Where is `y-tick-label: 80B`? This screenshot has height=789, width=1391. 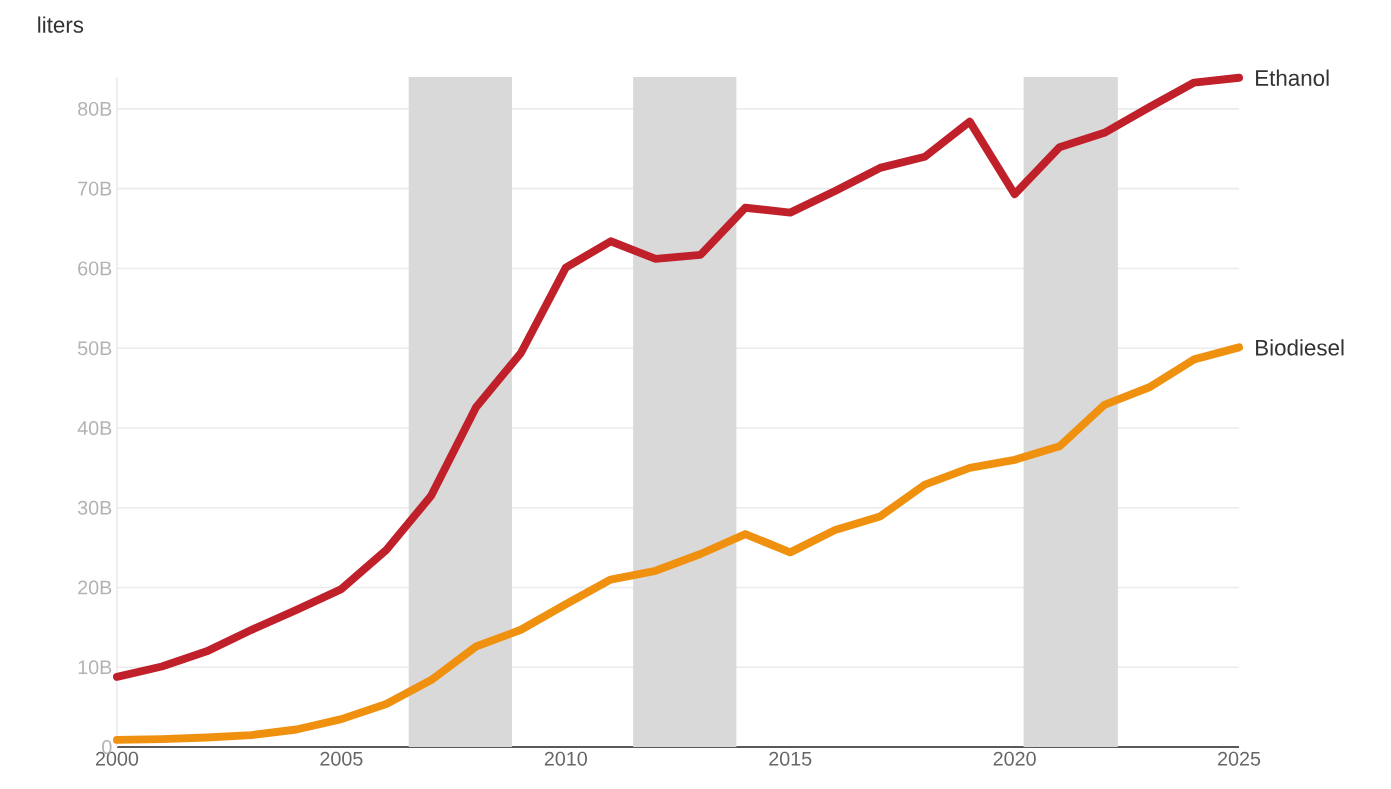 y-tick-label: 80B is located at coordinates (95, 109).